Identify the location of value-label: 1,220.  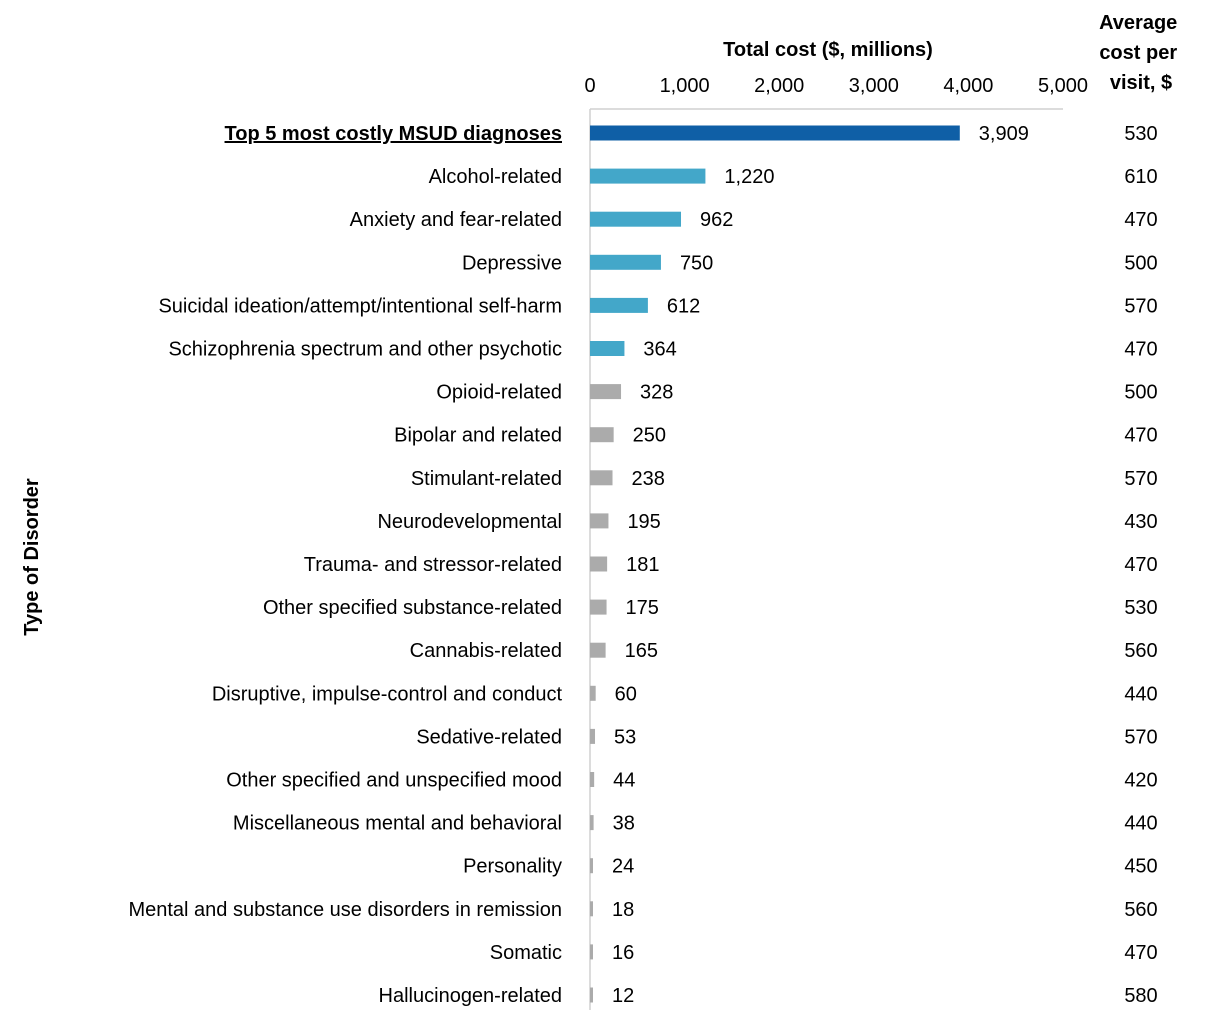
(749, 177).